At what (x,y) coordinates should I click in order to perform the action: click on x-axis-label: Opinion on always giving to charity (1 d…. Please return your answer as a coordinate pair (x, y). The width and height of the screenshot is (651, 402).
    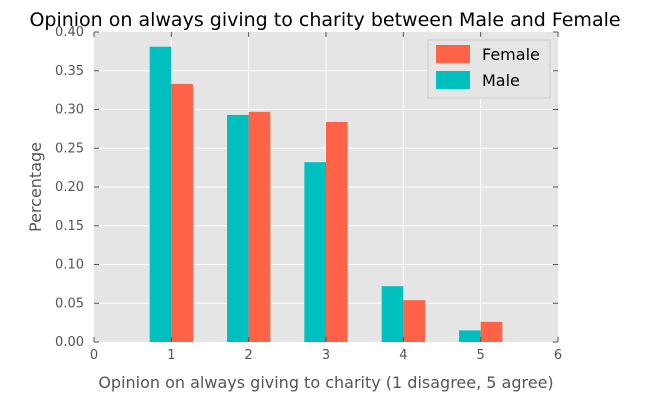
    Looking at the image, I should click on (325, 382).